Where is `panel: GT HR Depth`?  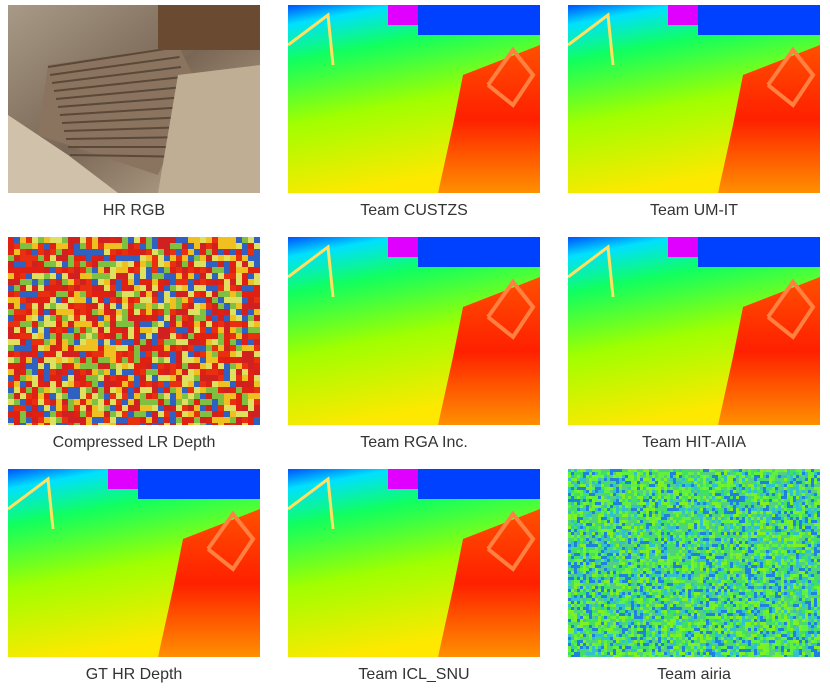
panel: GT HR Depth is located at coordinates (134, 576).